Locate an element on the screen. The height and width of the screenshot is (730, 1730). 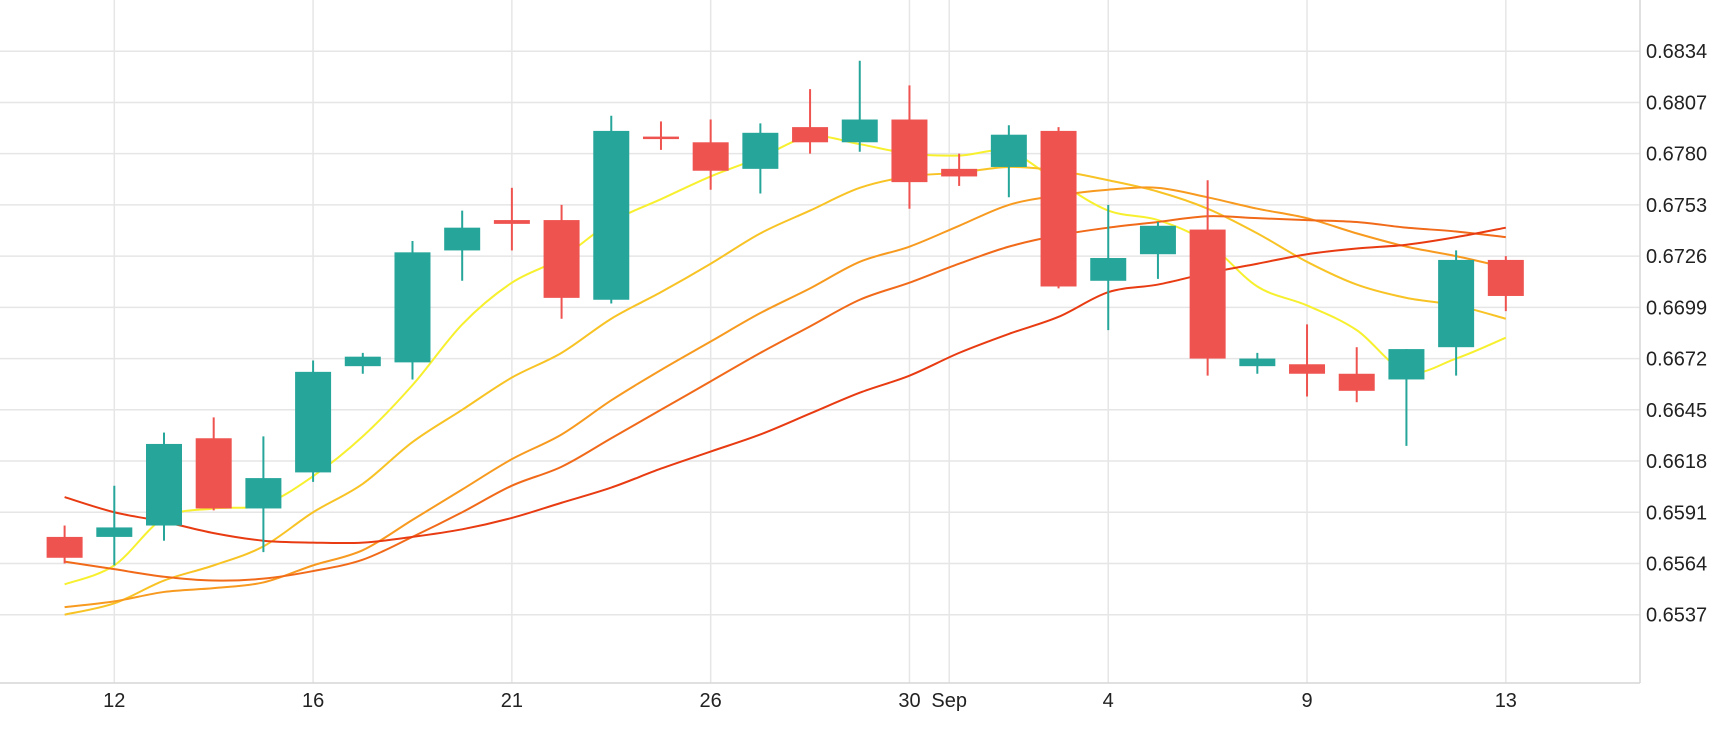
y-tick-label: 0.6834 is located at coordinates (1676, 52).